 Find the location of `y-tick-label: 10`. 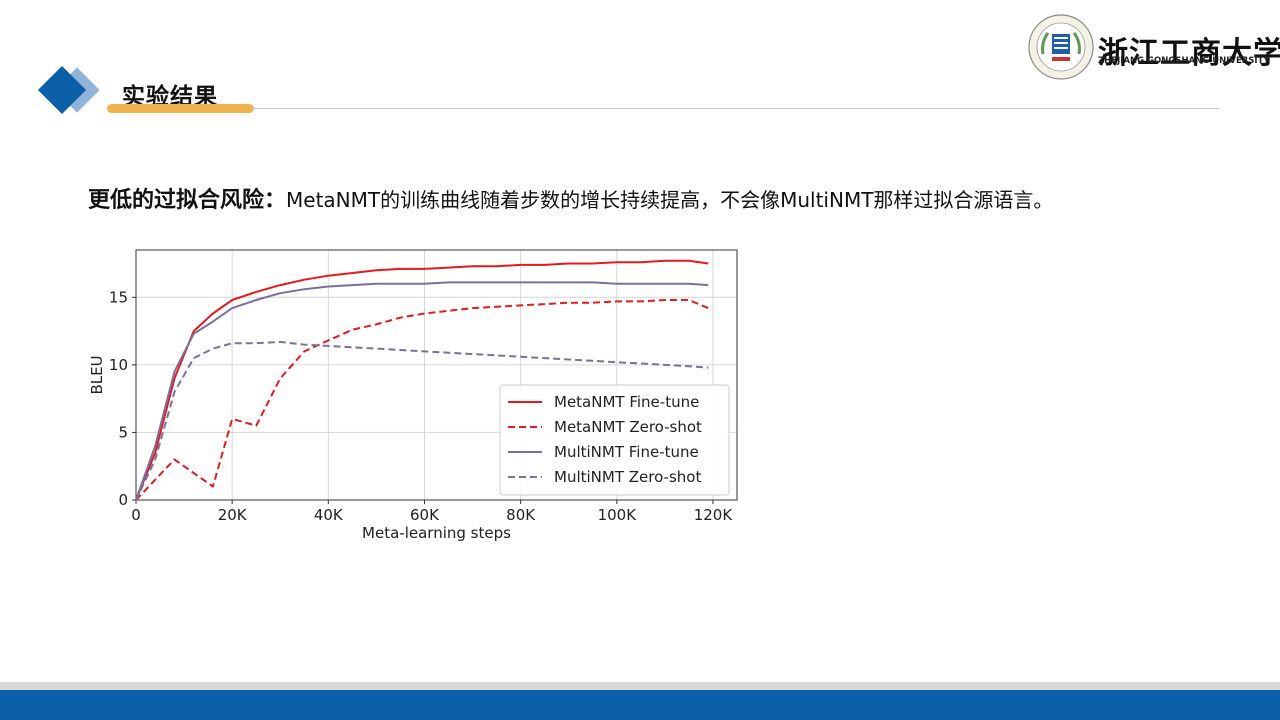

y-tick-label: 10 is located at coordinates (118, 365).